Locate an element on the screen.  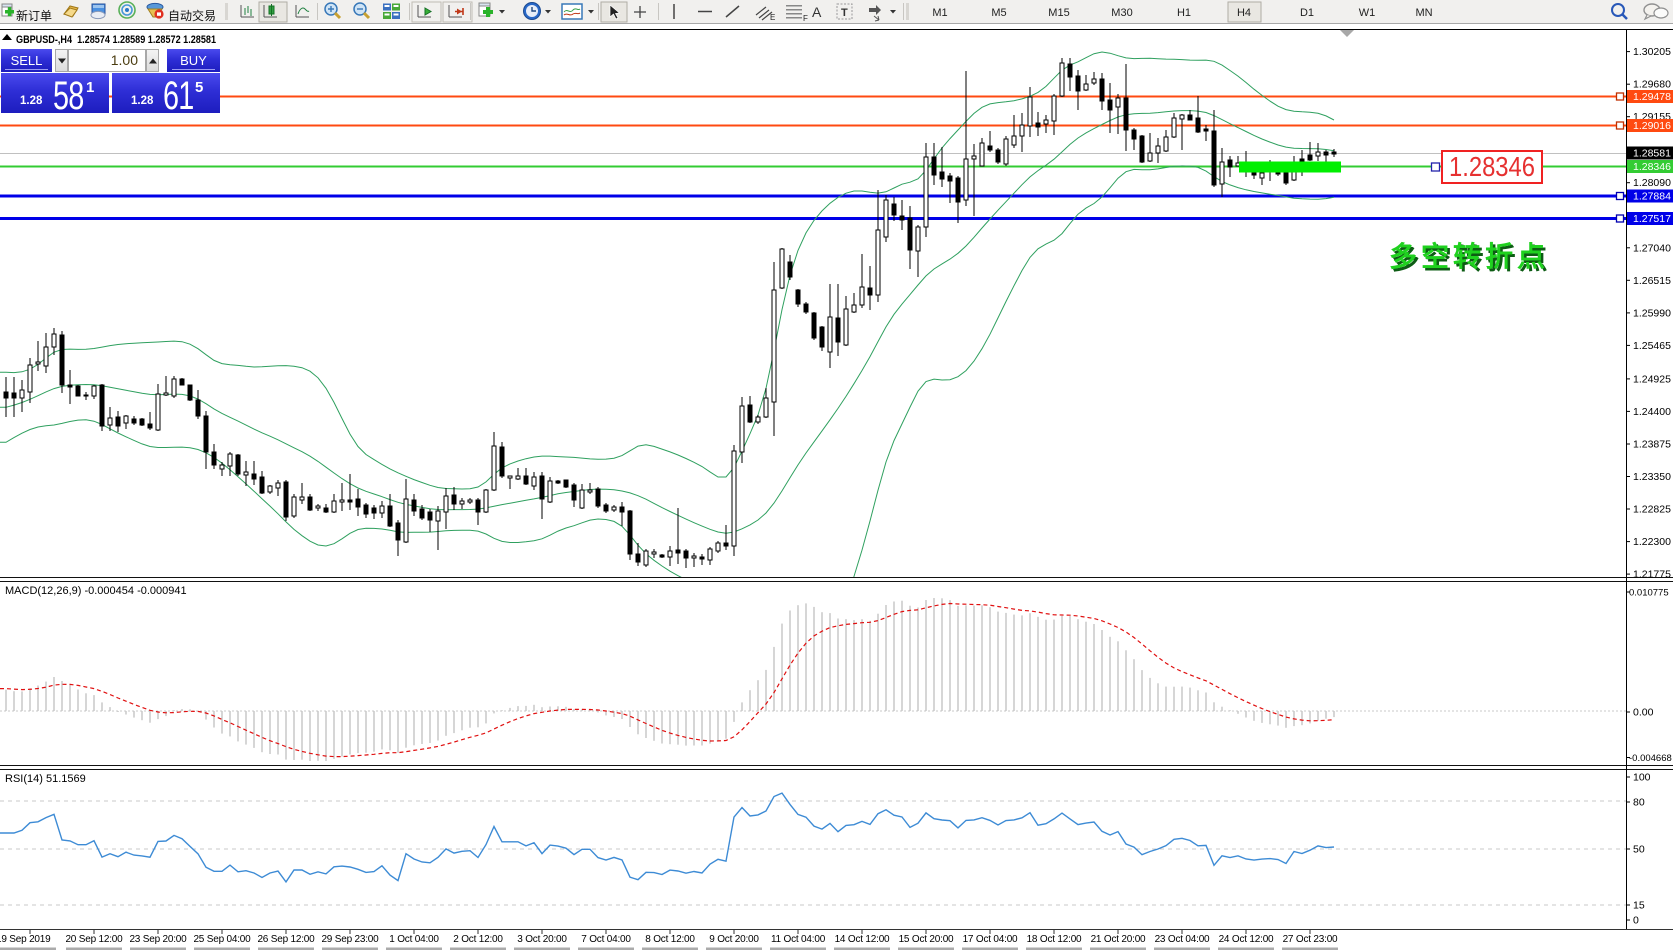
svg-text: 80 is located at coordinates (1639, 803).